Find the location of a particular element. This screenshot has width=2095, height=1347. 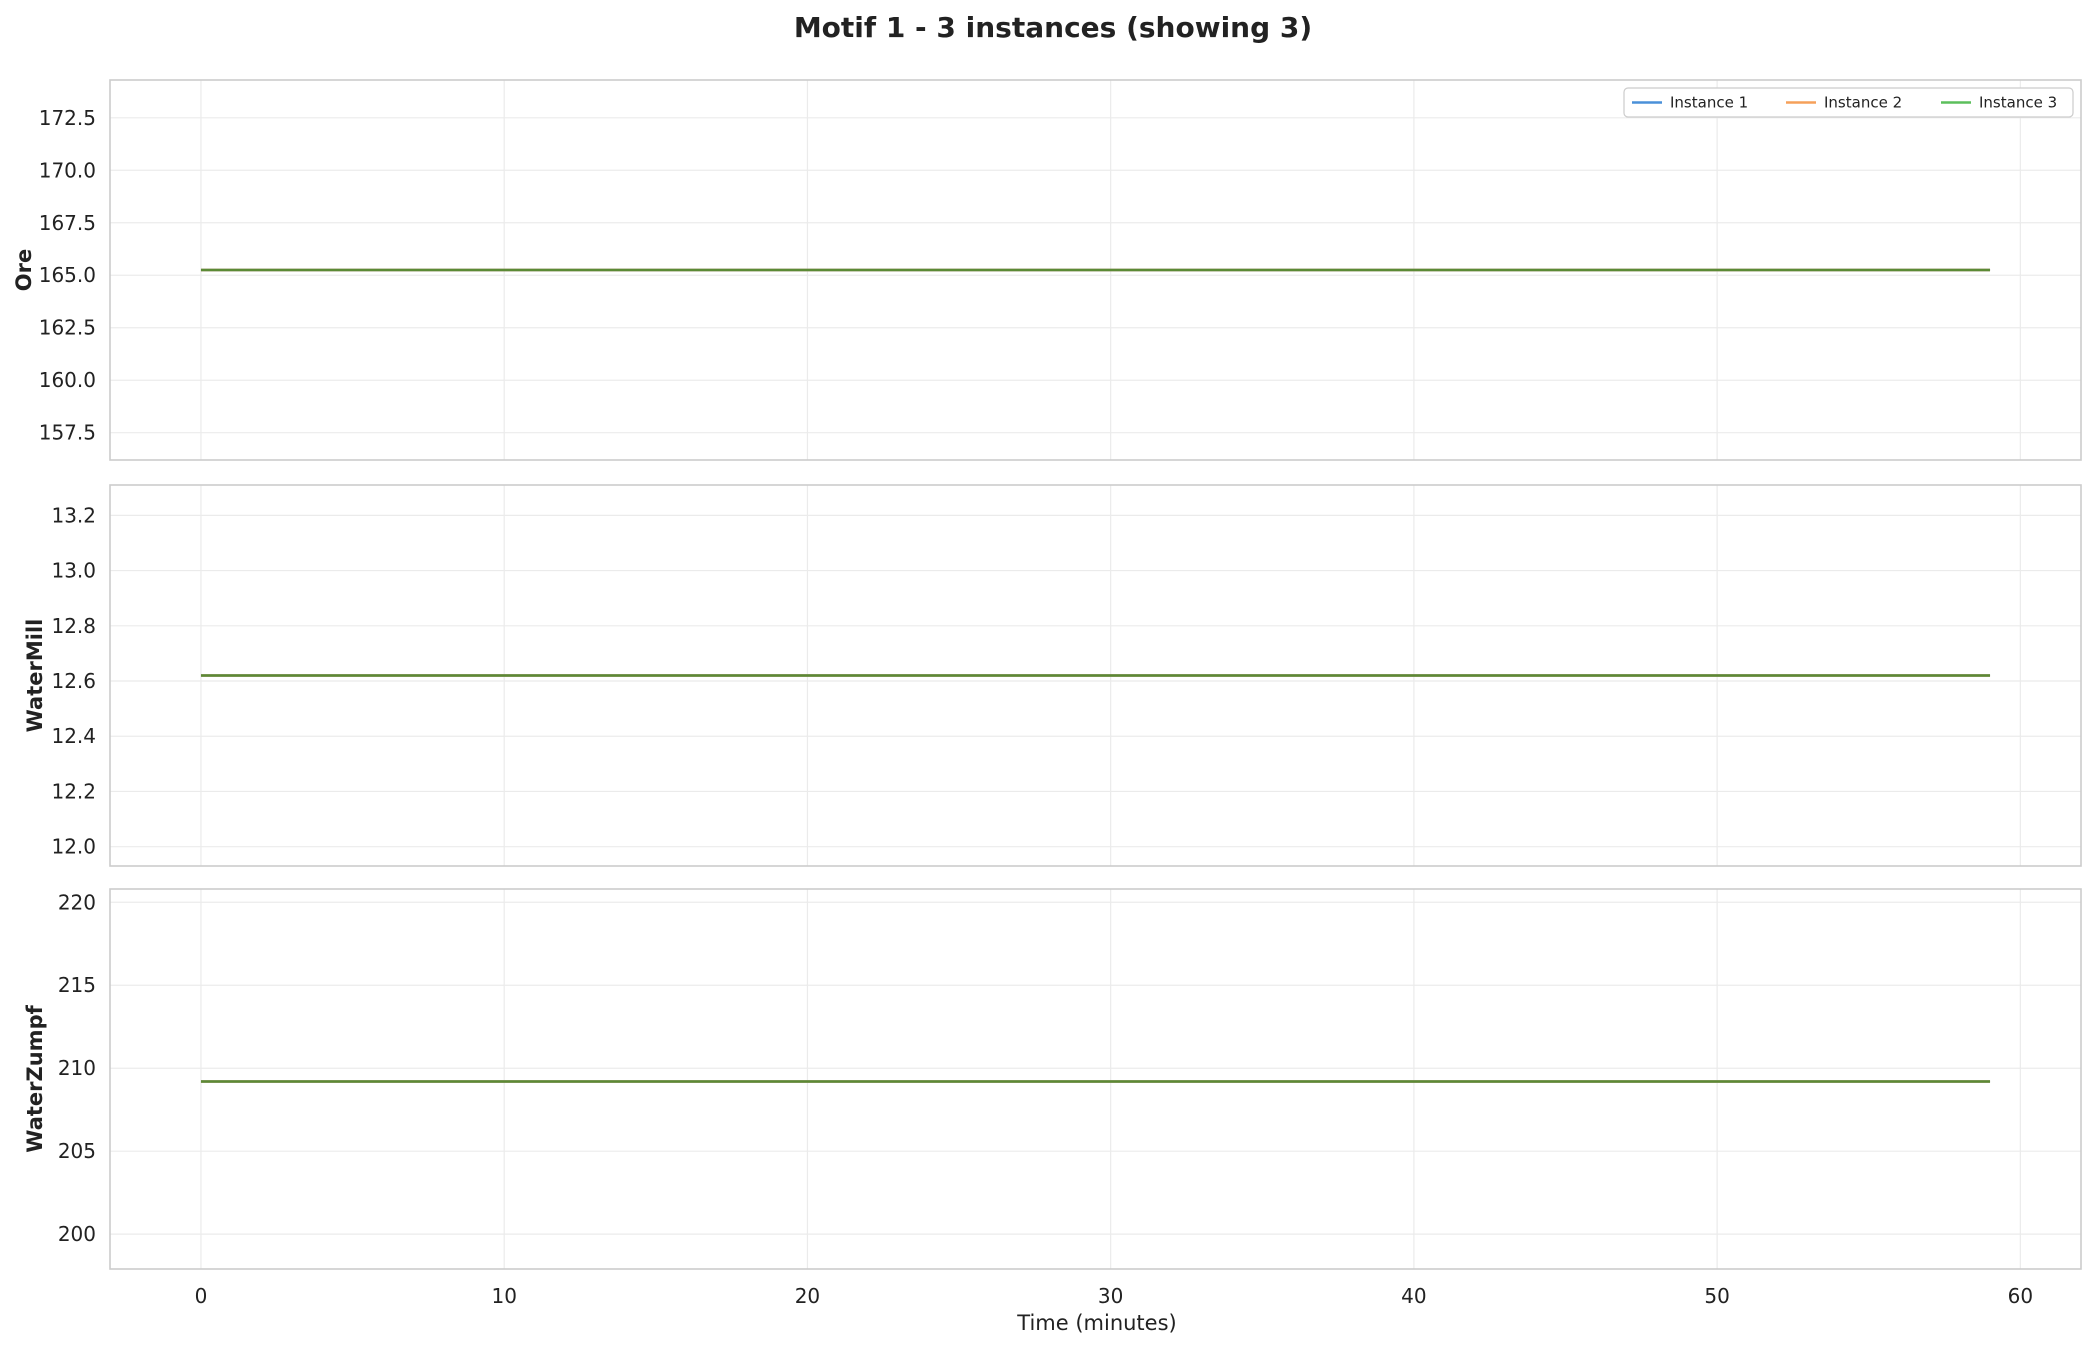

legend-box is located at coordinates (1848, 102).